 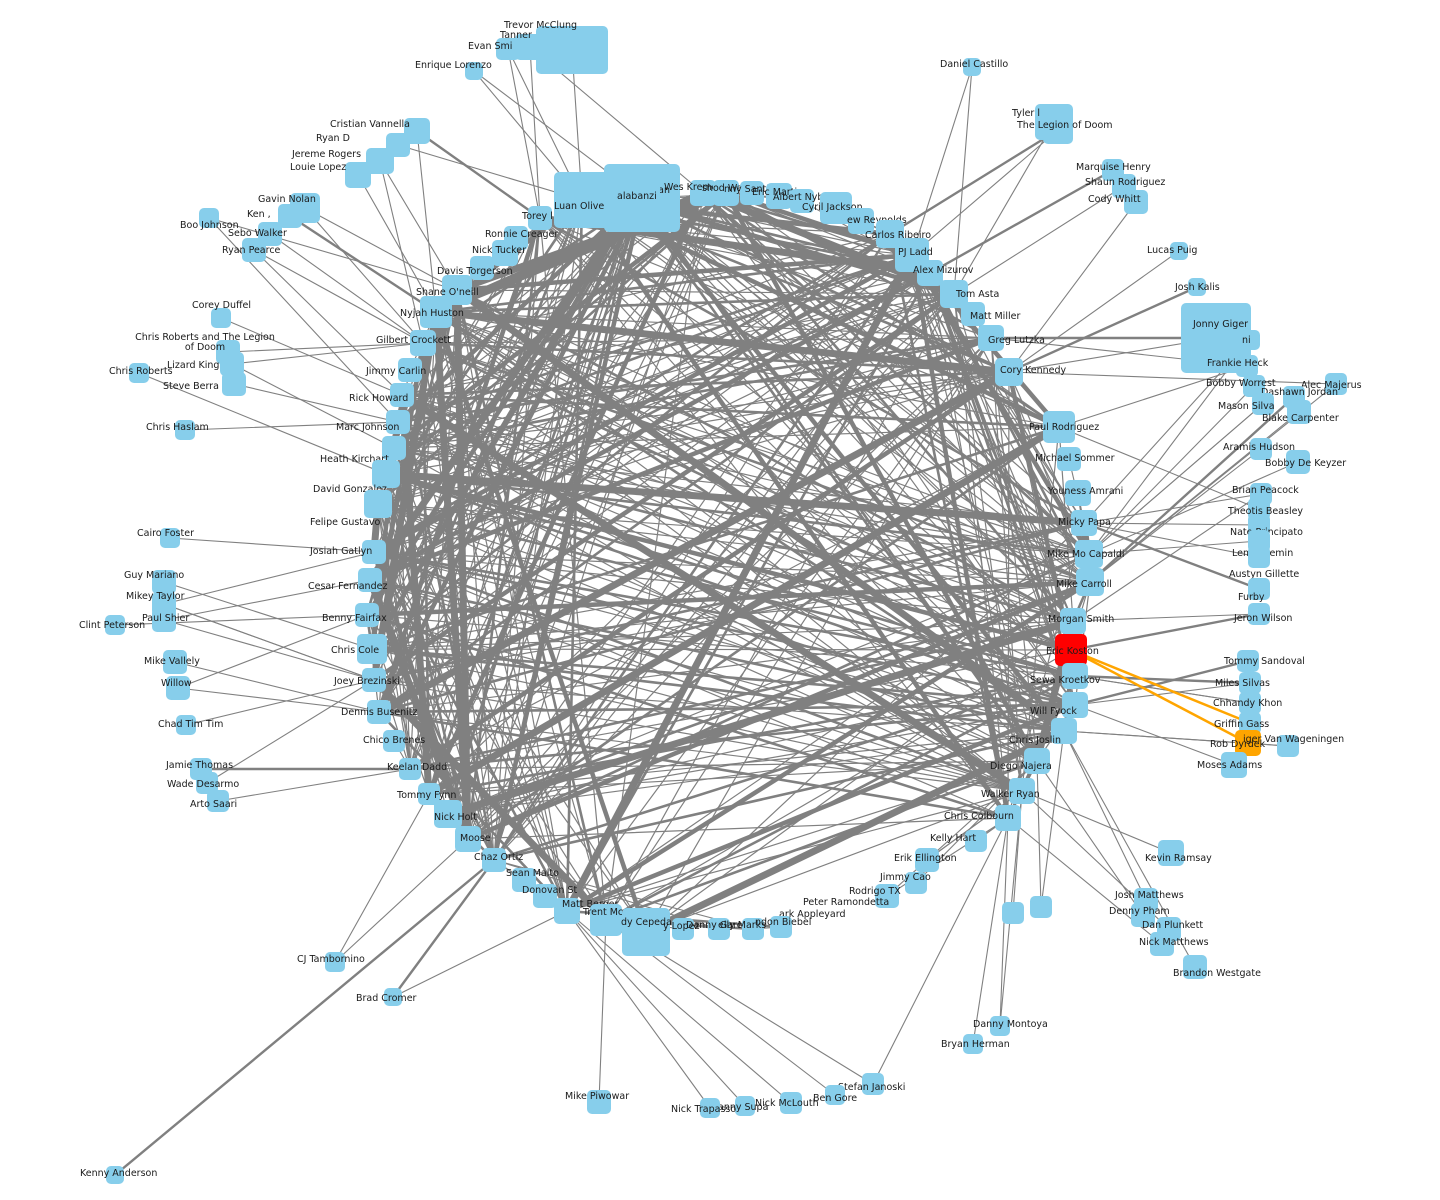 I want to click on graph-node-marc-johnson, so click(x=398, y=422).